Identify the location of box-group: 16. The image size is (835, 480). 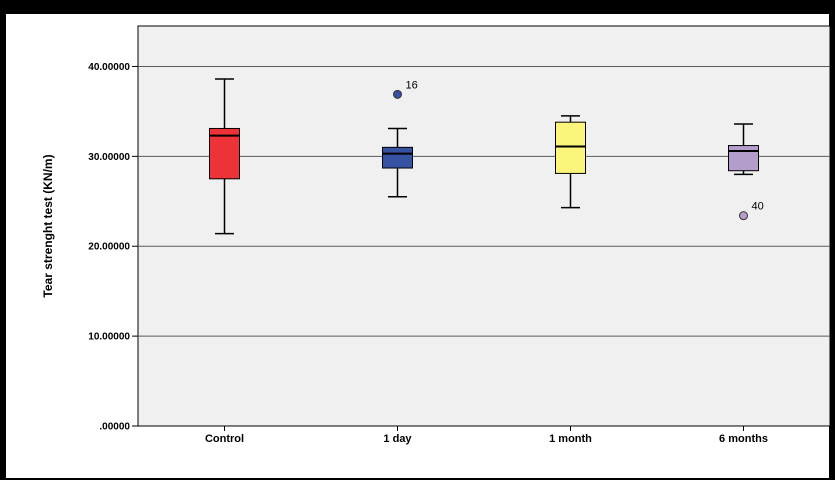
(400, 138).